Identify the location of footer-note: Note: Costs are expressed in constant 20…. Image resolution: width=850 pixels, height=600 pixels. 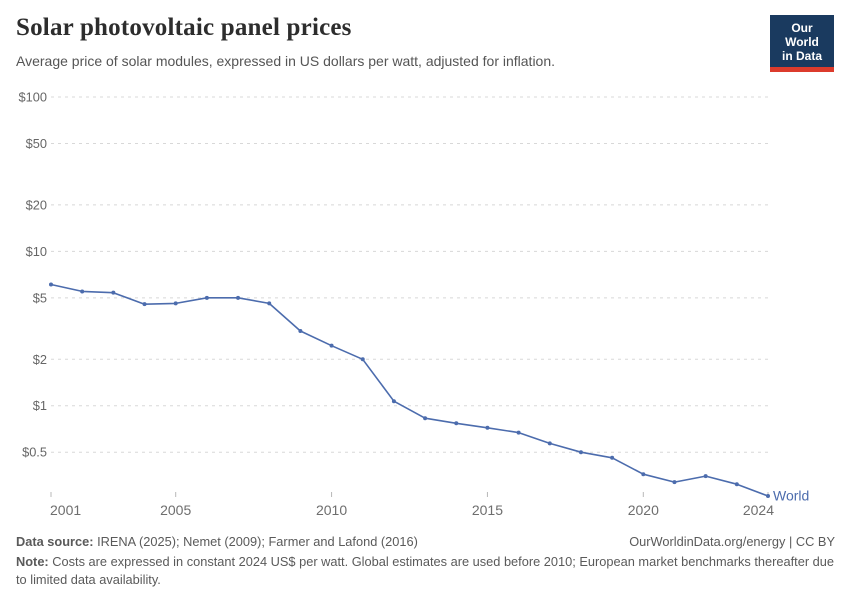
(425, 571).